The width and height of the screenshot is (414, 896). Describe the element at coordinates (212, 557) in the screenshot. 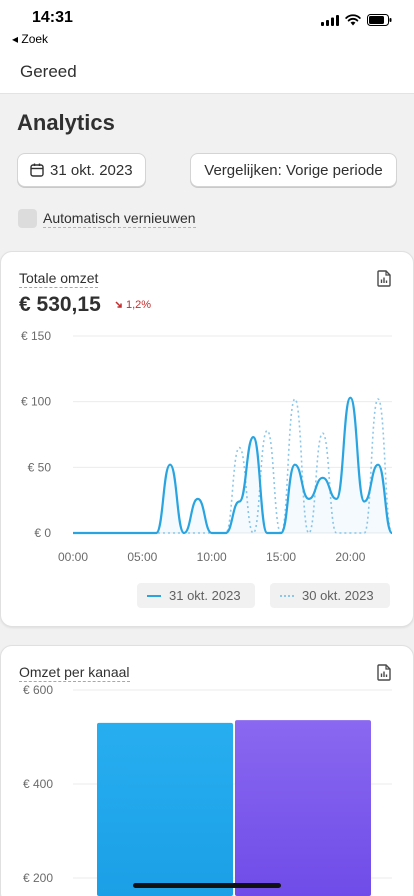

I see `x-tick-label: 10:00` at that location.